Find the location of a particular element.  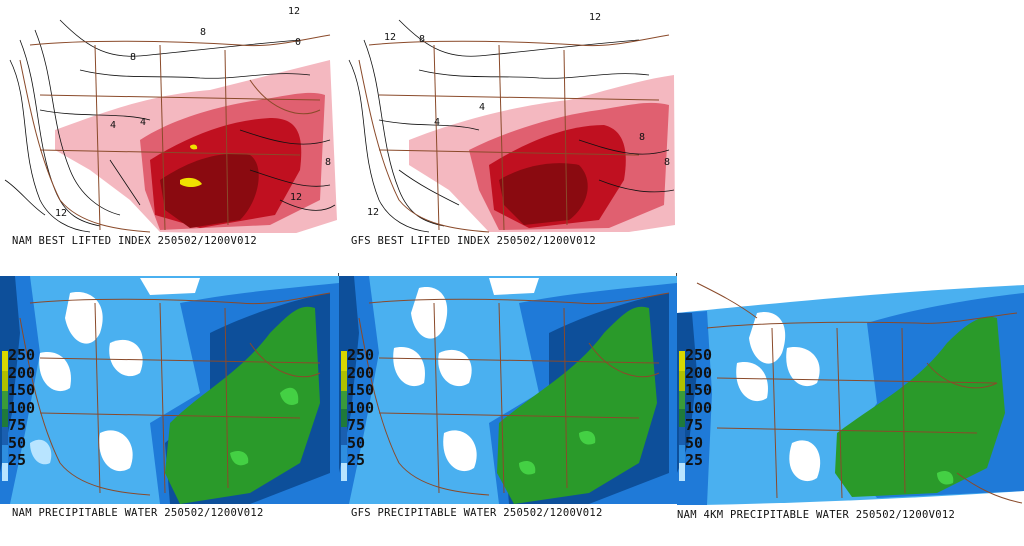

panel-caption: GFS BEST LIFTED INDEX 250502/1200V012 is located at coordinates (473, 241).